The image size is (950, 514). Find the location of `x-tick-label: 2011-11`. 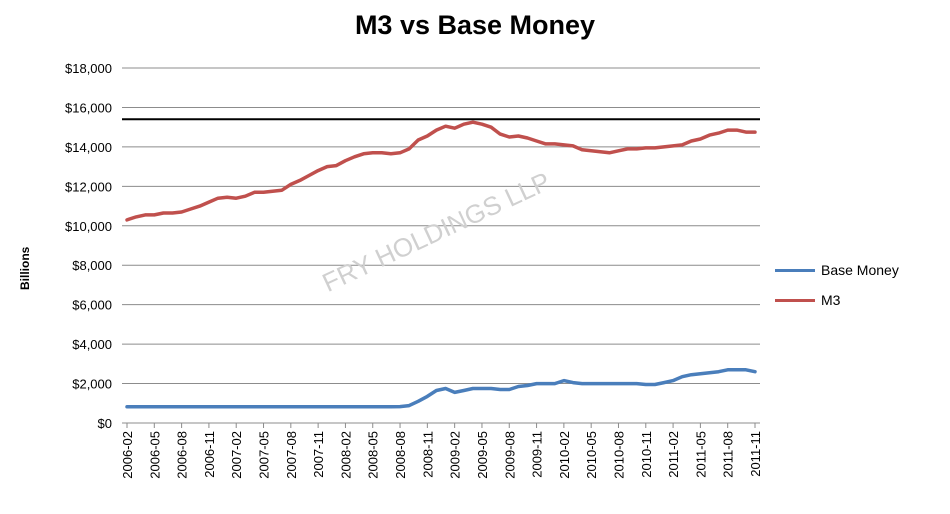

x-tick-label: 2011-11 is located at coordinates (755, 454).